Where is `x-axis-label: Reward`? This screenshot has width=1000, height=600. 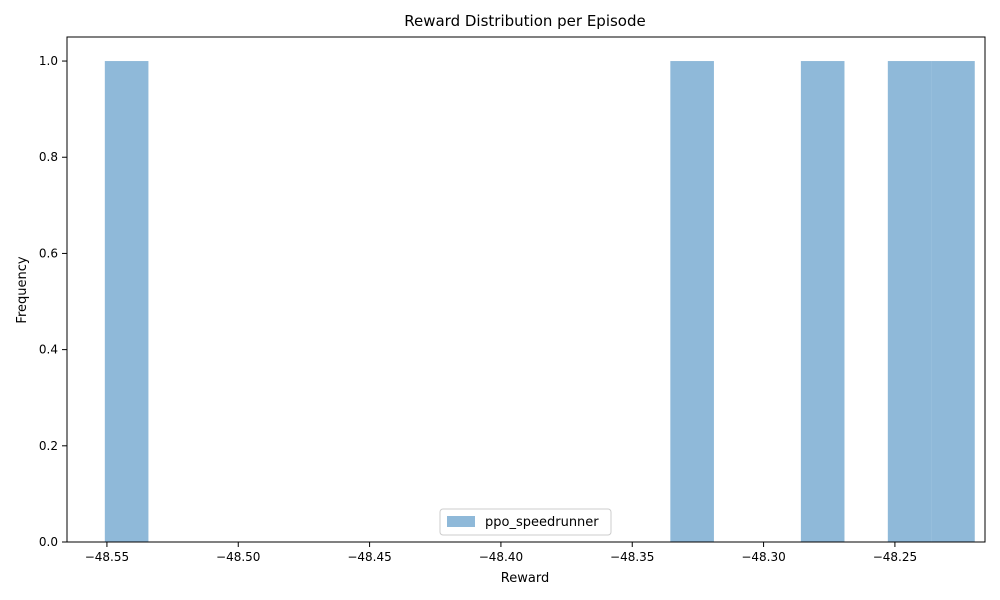
x-axis-label: Reward is located at coordinates (525, 578).